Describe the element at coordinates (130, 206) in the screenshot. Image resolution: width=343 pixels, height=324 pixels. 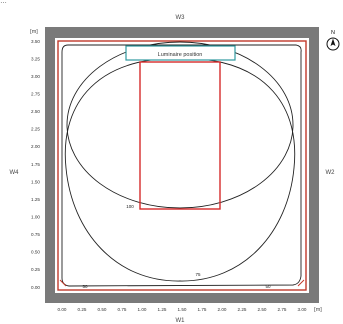
I see `contour-label-100: 100` at that location.